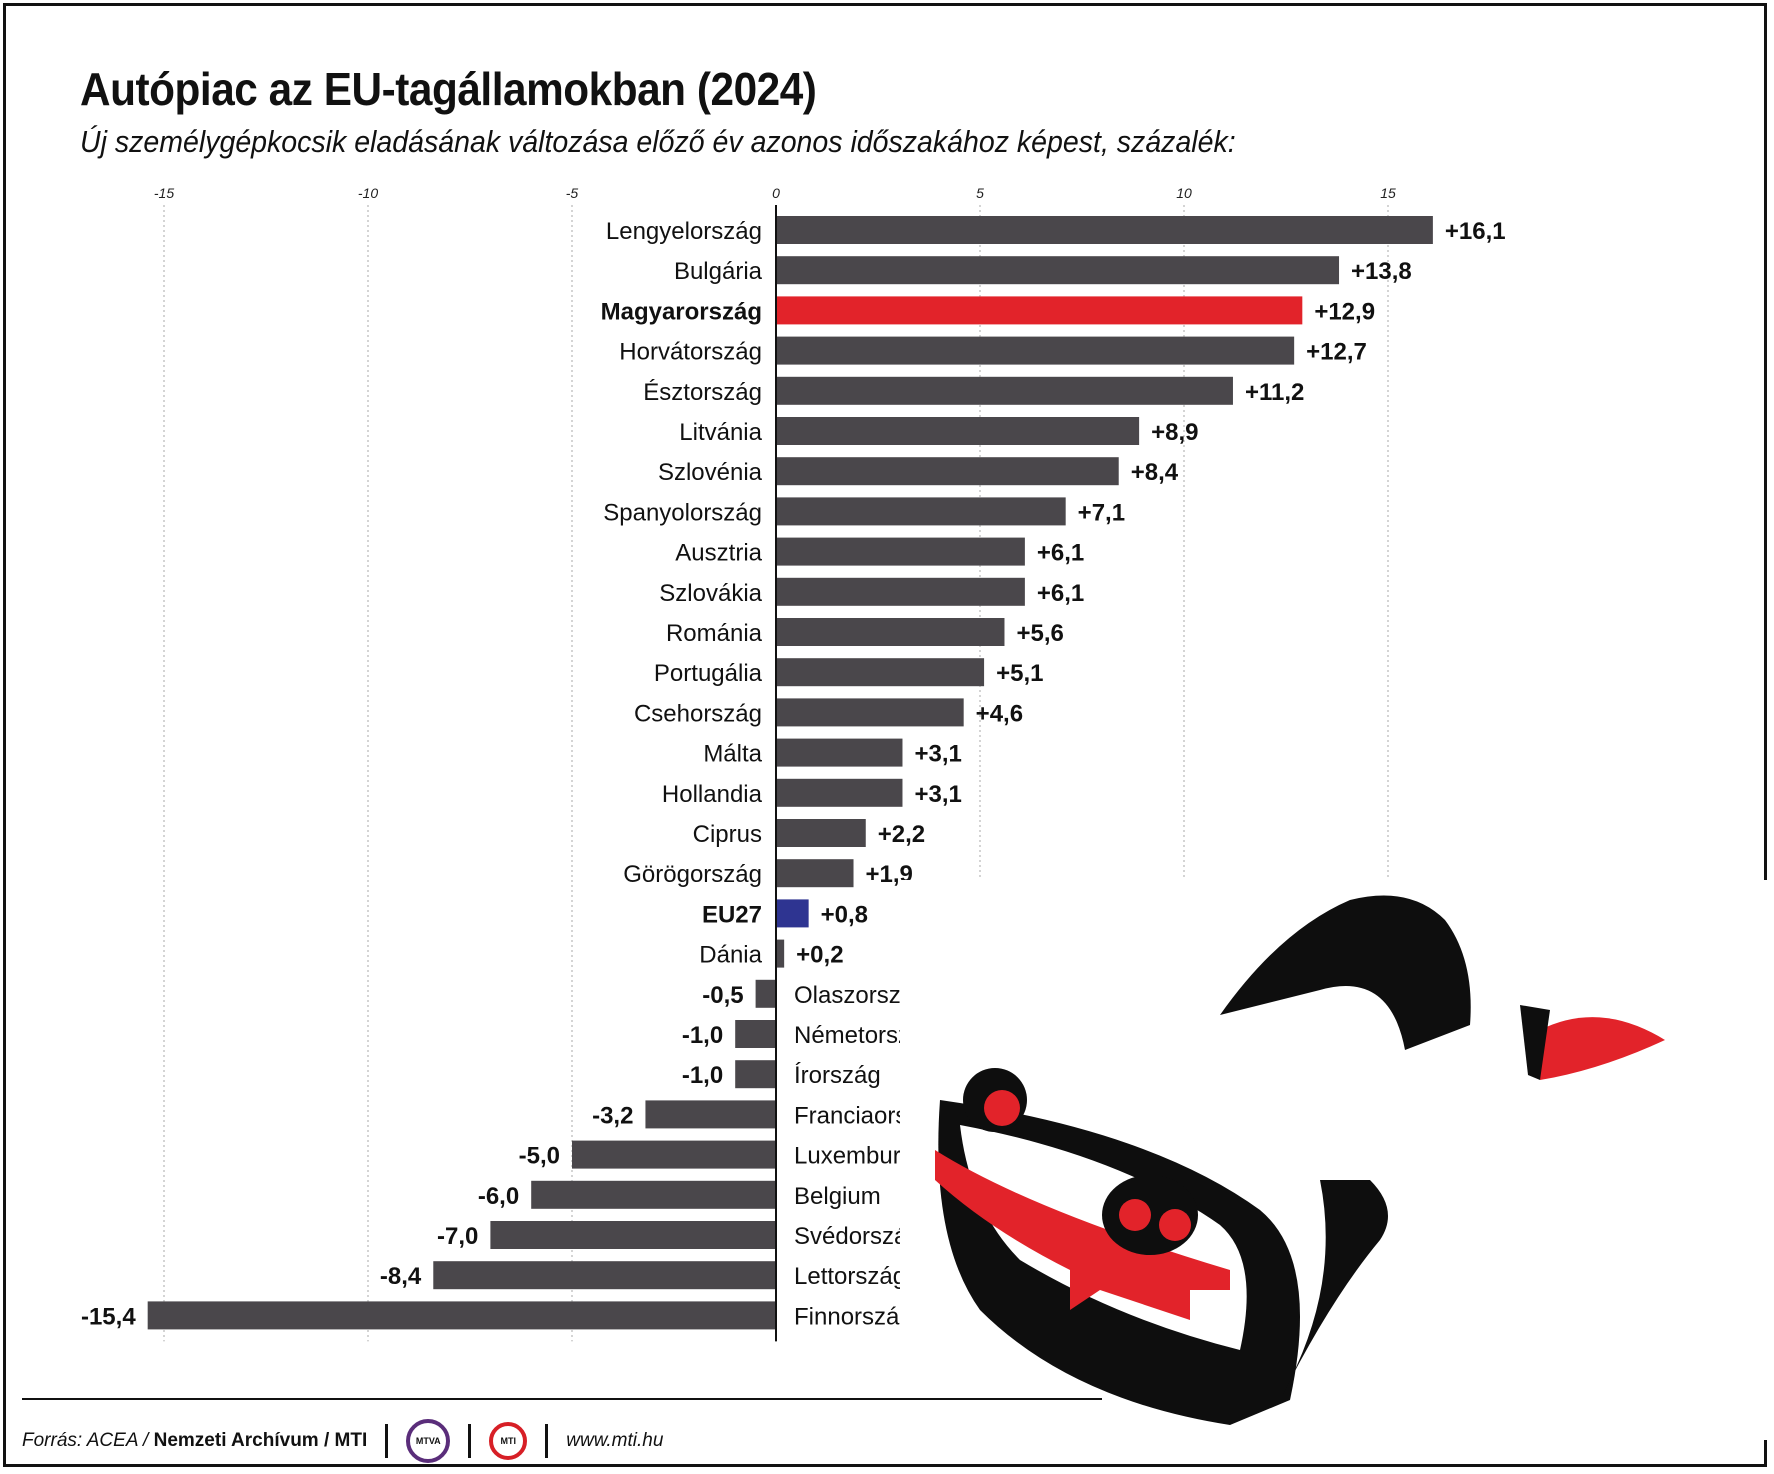 The width and height of the screenshot is (1774, 1474). What do you see at coordinates (710, 593) in the screenshot?
I see `category-label: Szlovákia` at bounding box center [710, 593].